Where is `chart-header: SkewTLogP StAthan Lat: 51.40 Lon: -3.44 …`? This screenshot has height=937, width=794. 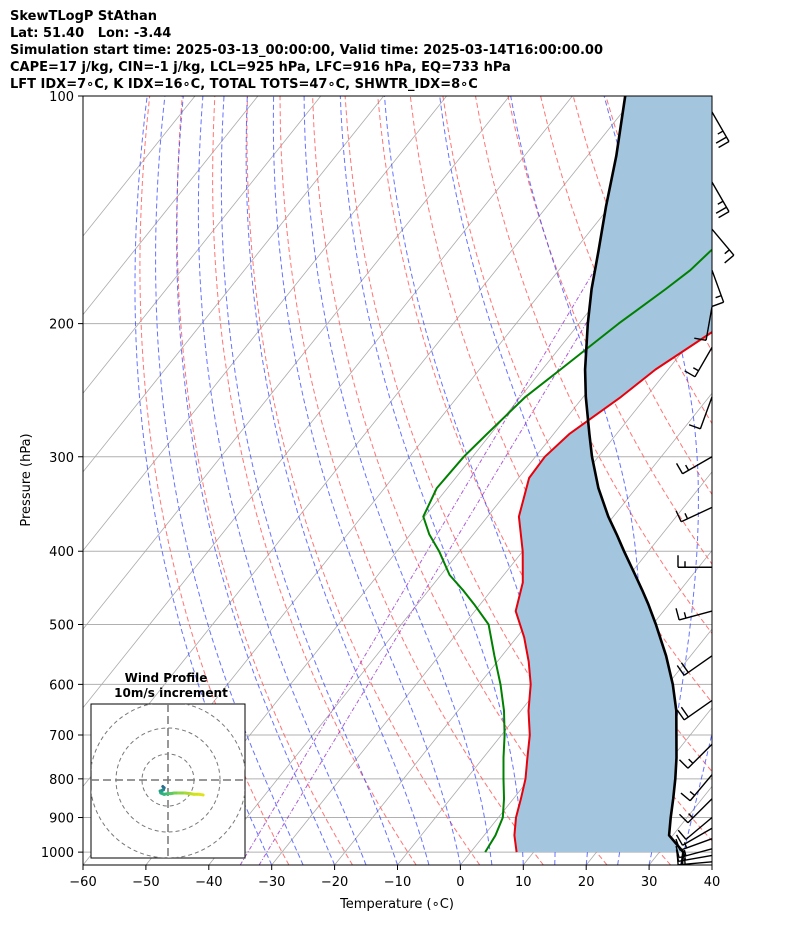 chart-header: SkewTLogP StAthan Lat: 51.40 Lon: -3.44 … is located at coordinates (306, 50).